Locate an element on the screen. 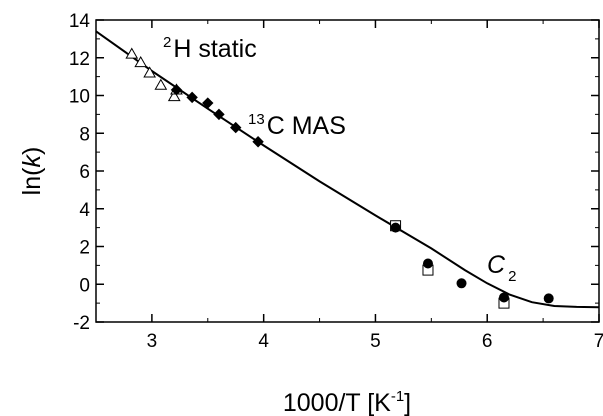 The image size is (603, 416). y-tick-label: 2 is located at coordinates (84, 248).